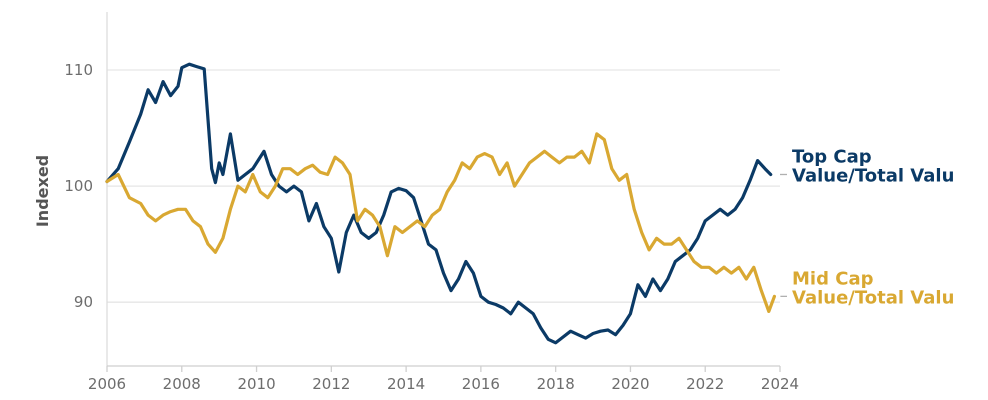  Describe the element at coordinates (78, 186) in the screenshot. I see `y-tick-label: 100` at that location.